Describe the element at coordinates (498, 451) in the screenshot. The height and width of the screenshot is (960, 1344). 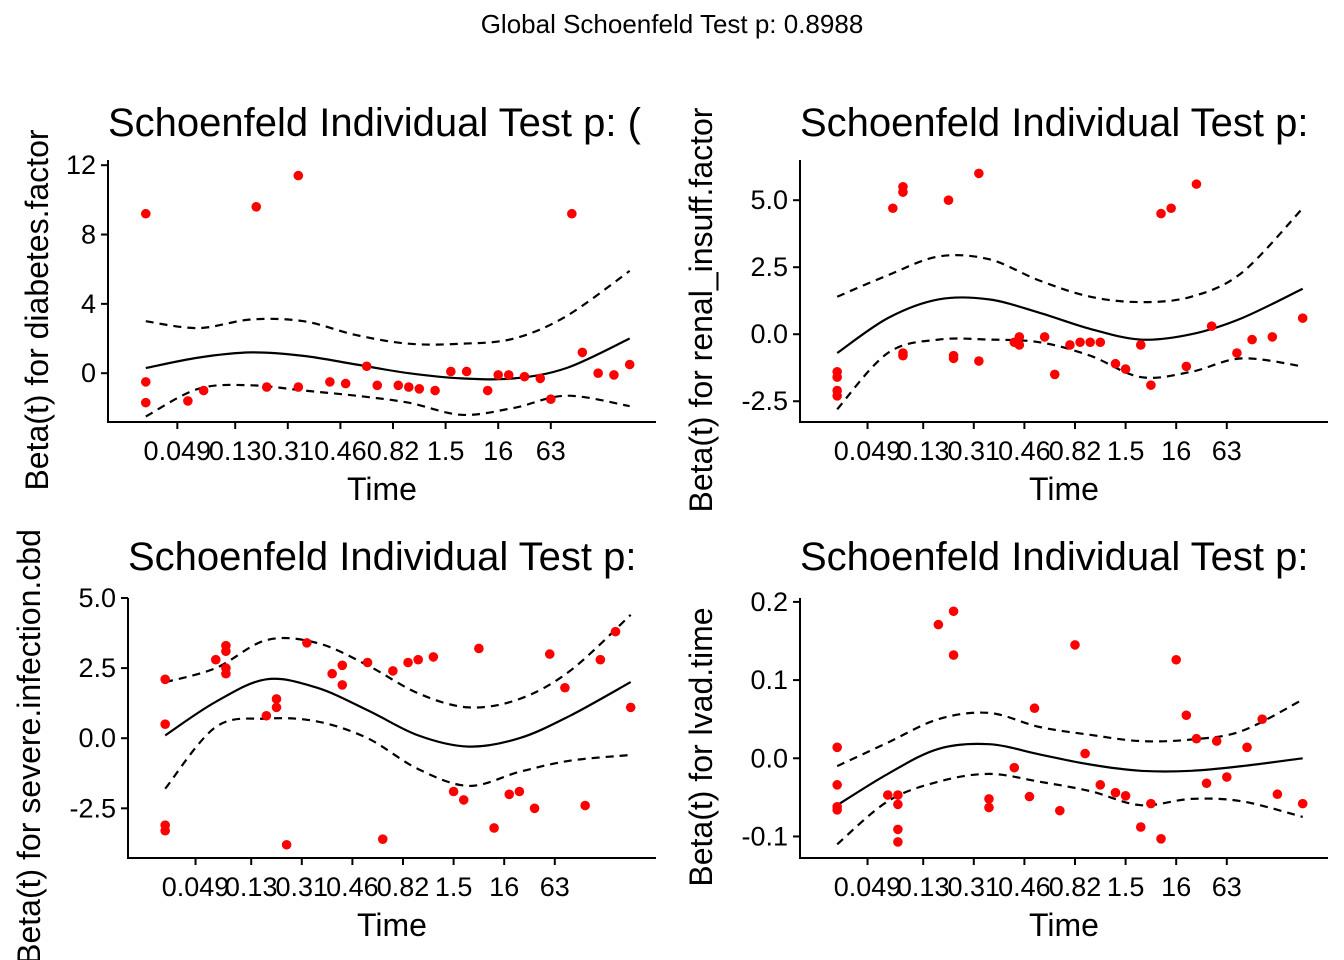
I see `x-tick-label: 16` at that location.